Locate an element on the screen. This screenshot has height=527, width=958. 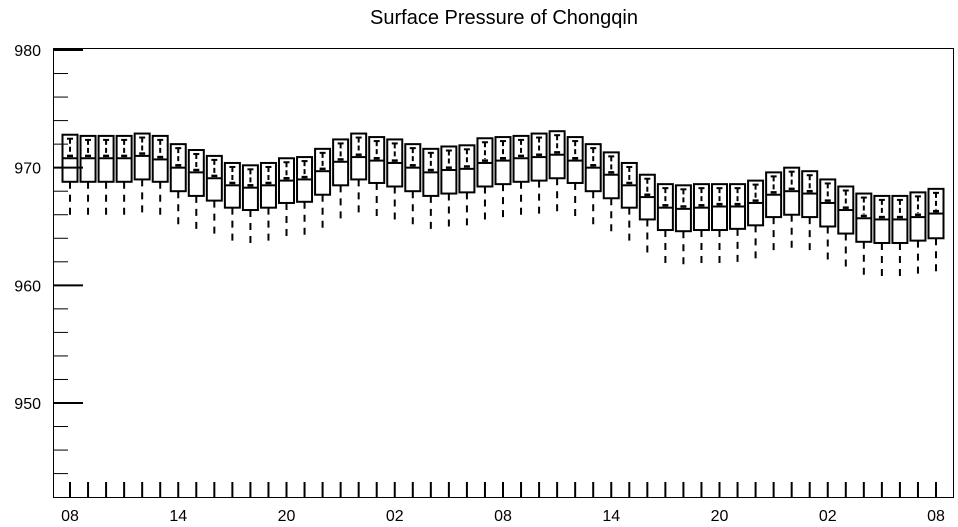
y-tick-label: 980 is located at coordinates (27, 51).